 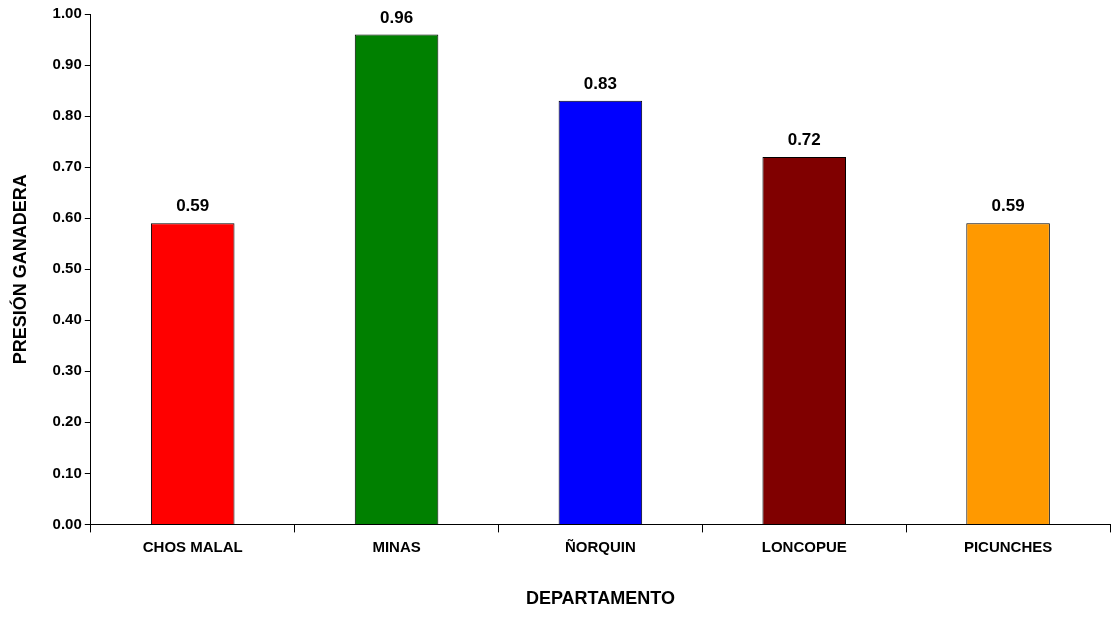 I want to click on x-axis-title: DEPARTAMENTO, so click(x=600, y=598).